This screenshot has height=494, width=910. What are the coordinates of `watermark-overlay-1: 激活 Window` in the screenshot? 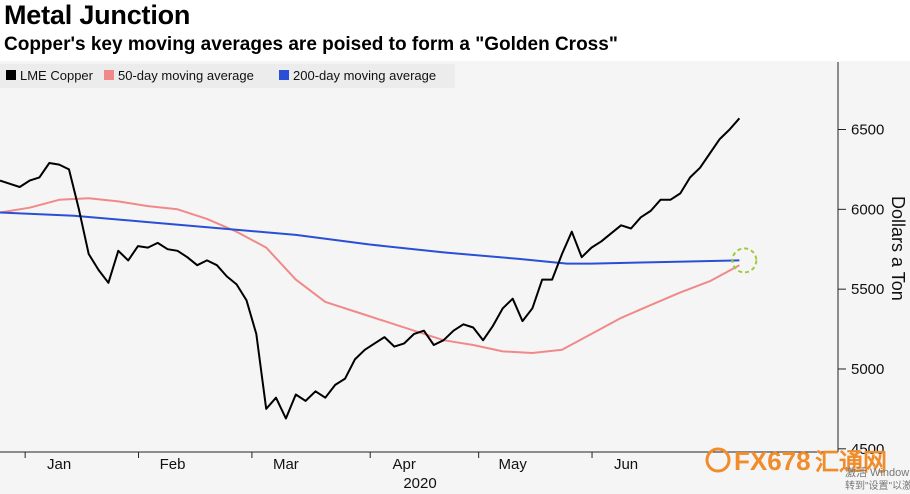 It's located at (877, 472).